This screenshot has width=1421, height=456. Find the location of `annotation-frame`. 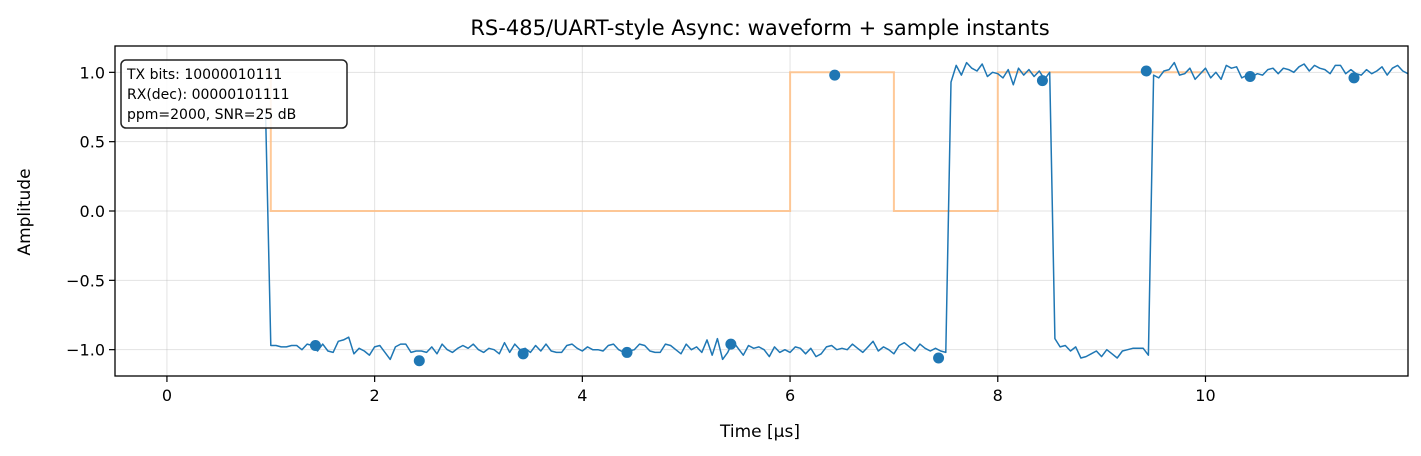

annotation-frame is located at coordinates (234, 94).